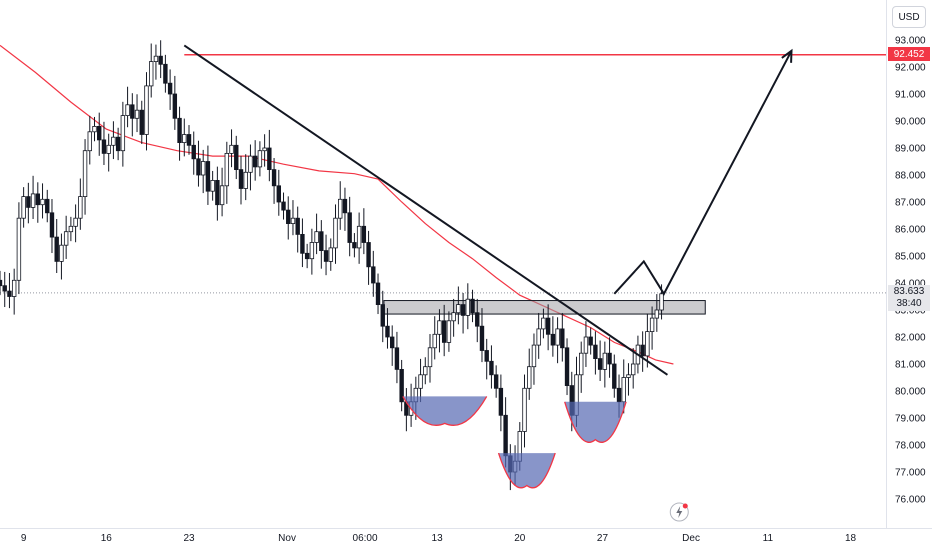  Describe the element at coordinates (910, 68) in the screenshot. I see `y-tick-label: 92.000` at that location.